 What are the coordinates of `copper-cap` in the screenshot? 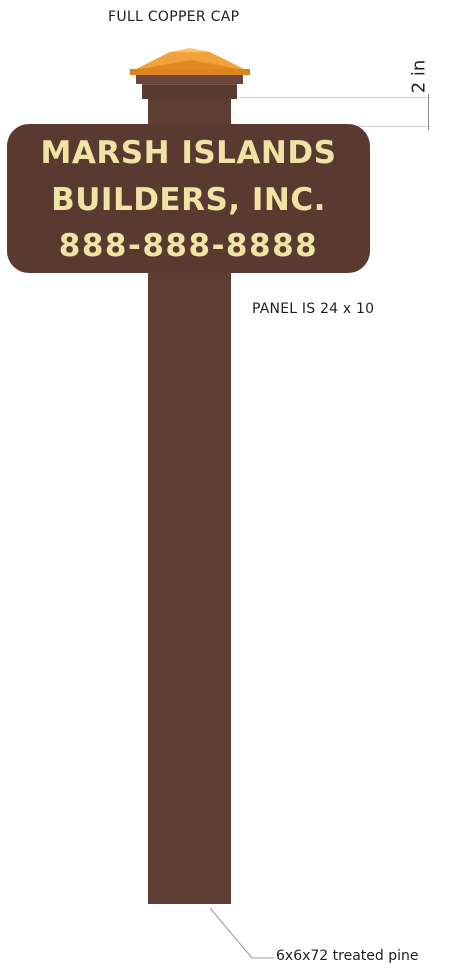 It's located at (190, 61).